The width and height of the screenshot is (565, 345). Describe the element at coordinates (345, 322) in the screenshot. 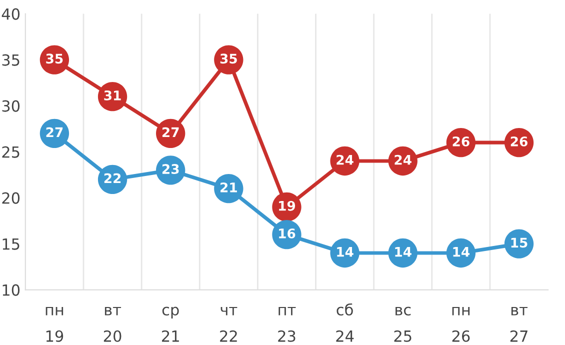

I see `x-tick-label: сб 24` at that location.